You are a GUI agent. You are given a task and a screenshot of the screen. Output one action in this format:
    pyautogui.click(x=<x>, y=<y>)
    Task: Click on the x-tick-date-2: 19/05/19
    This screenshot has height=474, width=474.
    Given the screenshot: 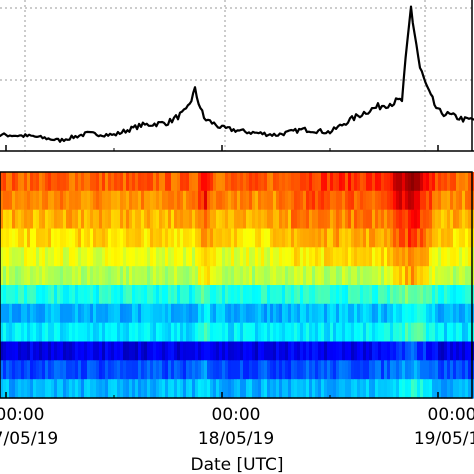 What is the action you would take?
    pyautogui.click(x=444, y=439)
    